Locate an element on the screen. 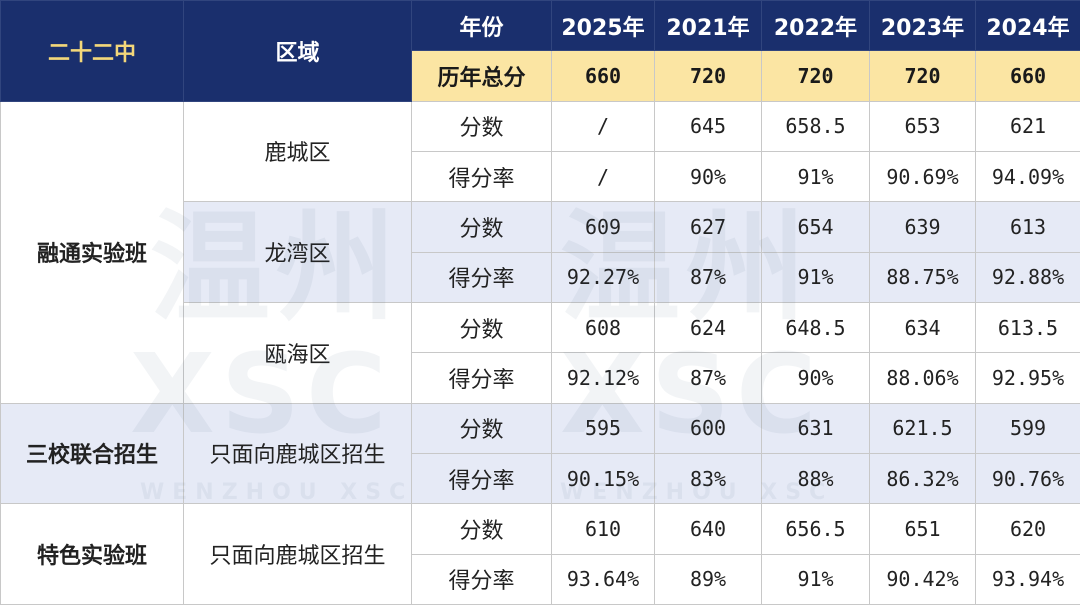 The height and width of the screenshot is (605, 1080). cell: 656.5 is located at coordinates (815, 529).